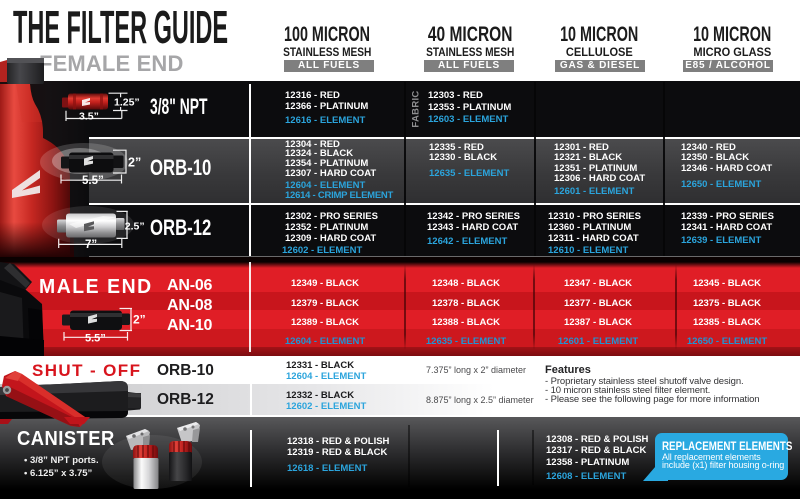 The width and height of the screenshot is (800, 499). Describe the element at coordinates (135, 226) in the screenshot. I see `svg-text: 2.5”` at that location.